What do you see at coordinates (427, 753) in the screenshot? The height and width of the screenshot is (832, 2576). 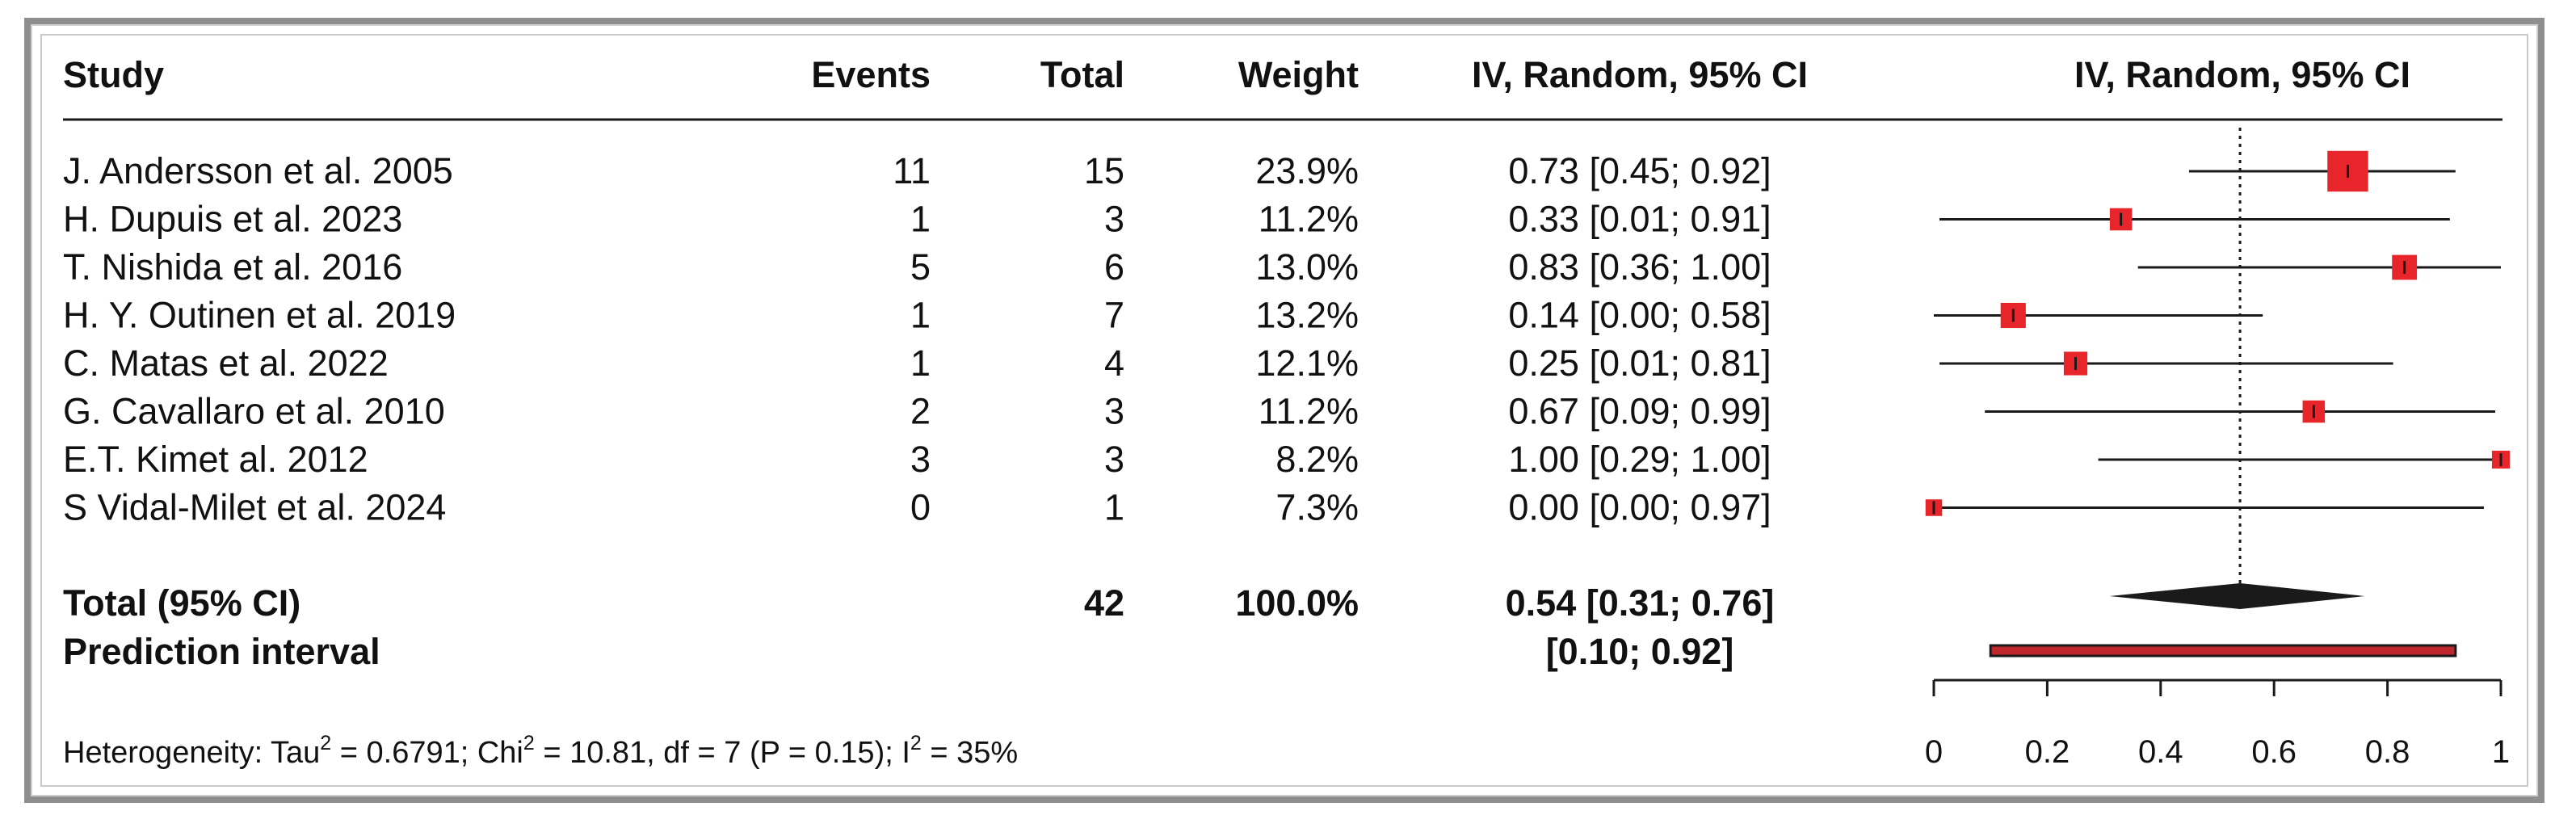 I see `het-tau-val: = 0.6791; Chi` at bounding box center [427, 753].